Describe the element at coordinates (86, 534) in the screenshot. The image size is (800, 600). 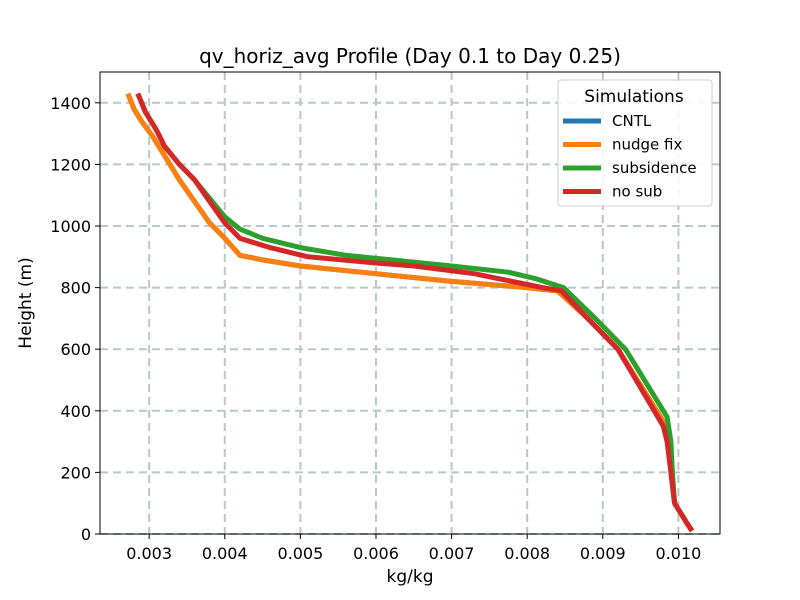
I see `y-tick-label-0: 0` at that location.